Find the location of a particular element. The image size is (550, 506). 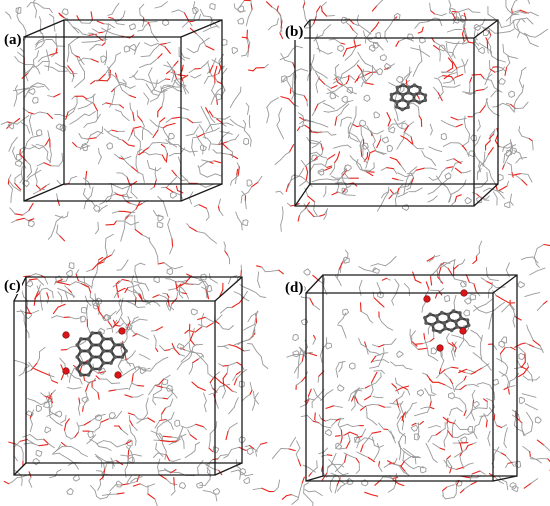

panel-label-c: (c) is located at coordinates (12, 286).